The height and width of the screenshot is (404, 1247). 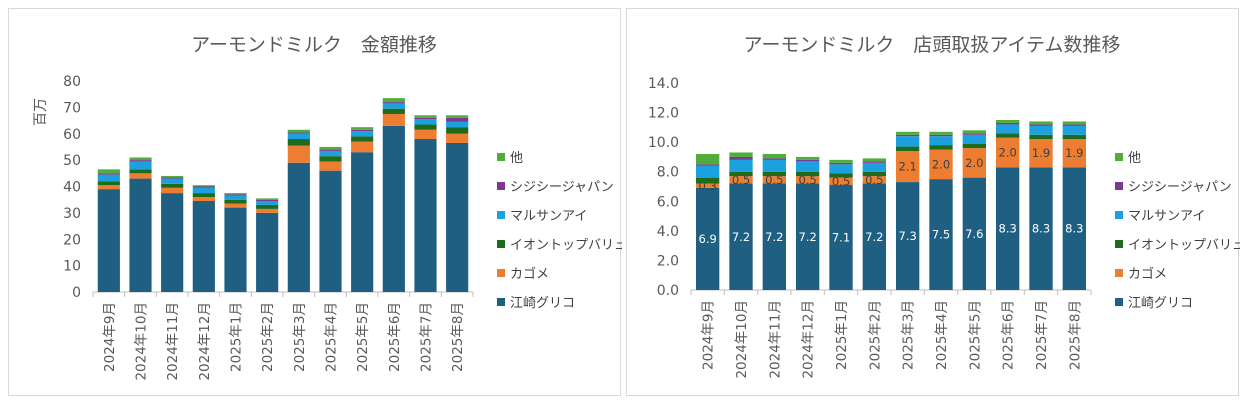 What do you see at coordinates (72, 214) in the screenshot?
I see `y-tick-label: 30` at bounding box center [72, 214].